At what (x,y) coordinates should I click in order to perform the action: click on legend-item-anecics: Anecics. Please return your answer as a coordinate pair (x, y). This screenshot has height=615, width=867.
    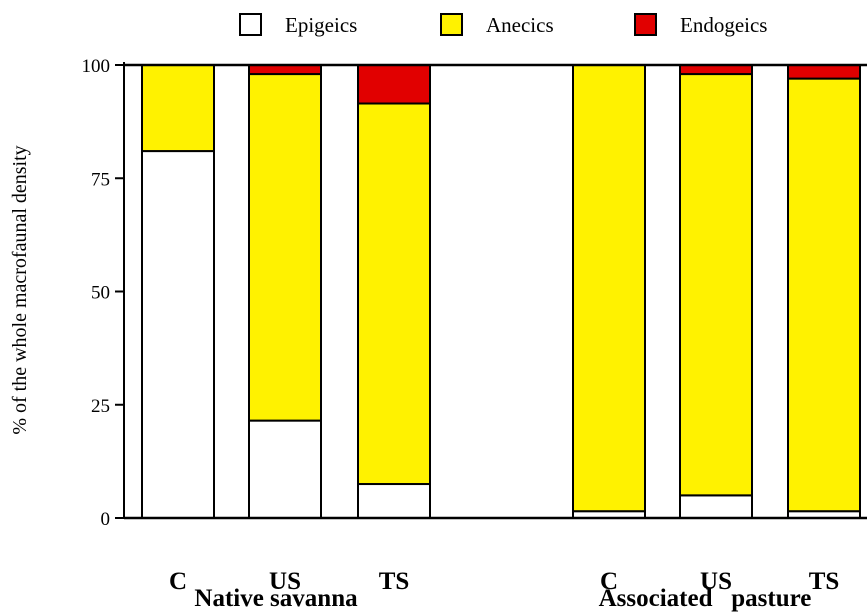
    Looking at the image, I should click on (497, 25).